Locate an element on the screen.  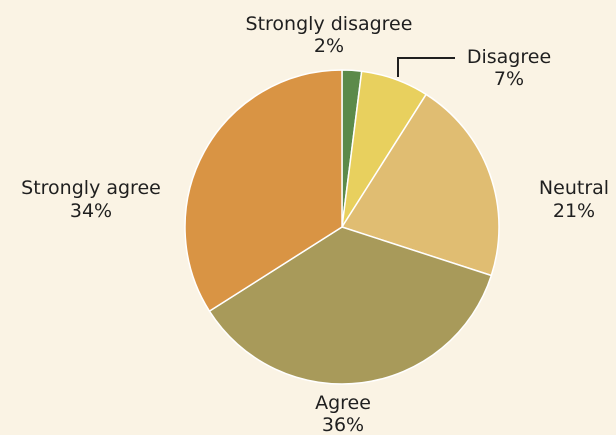
slice-label-agree-value: 36% is located at coordinates (343, 424).